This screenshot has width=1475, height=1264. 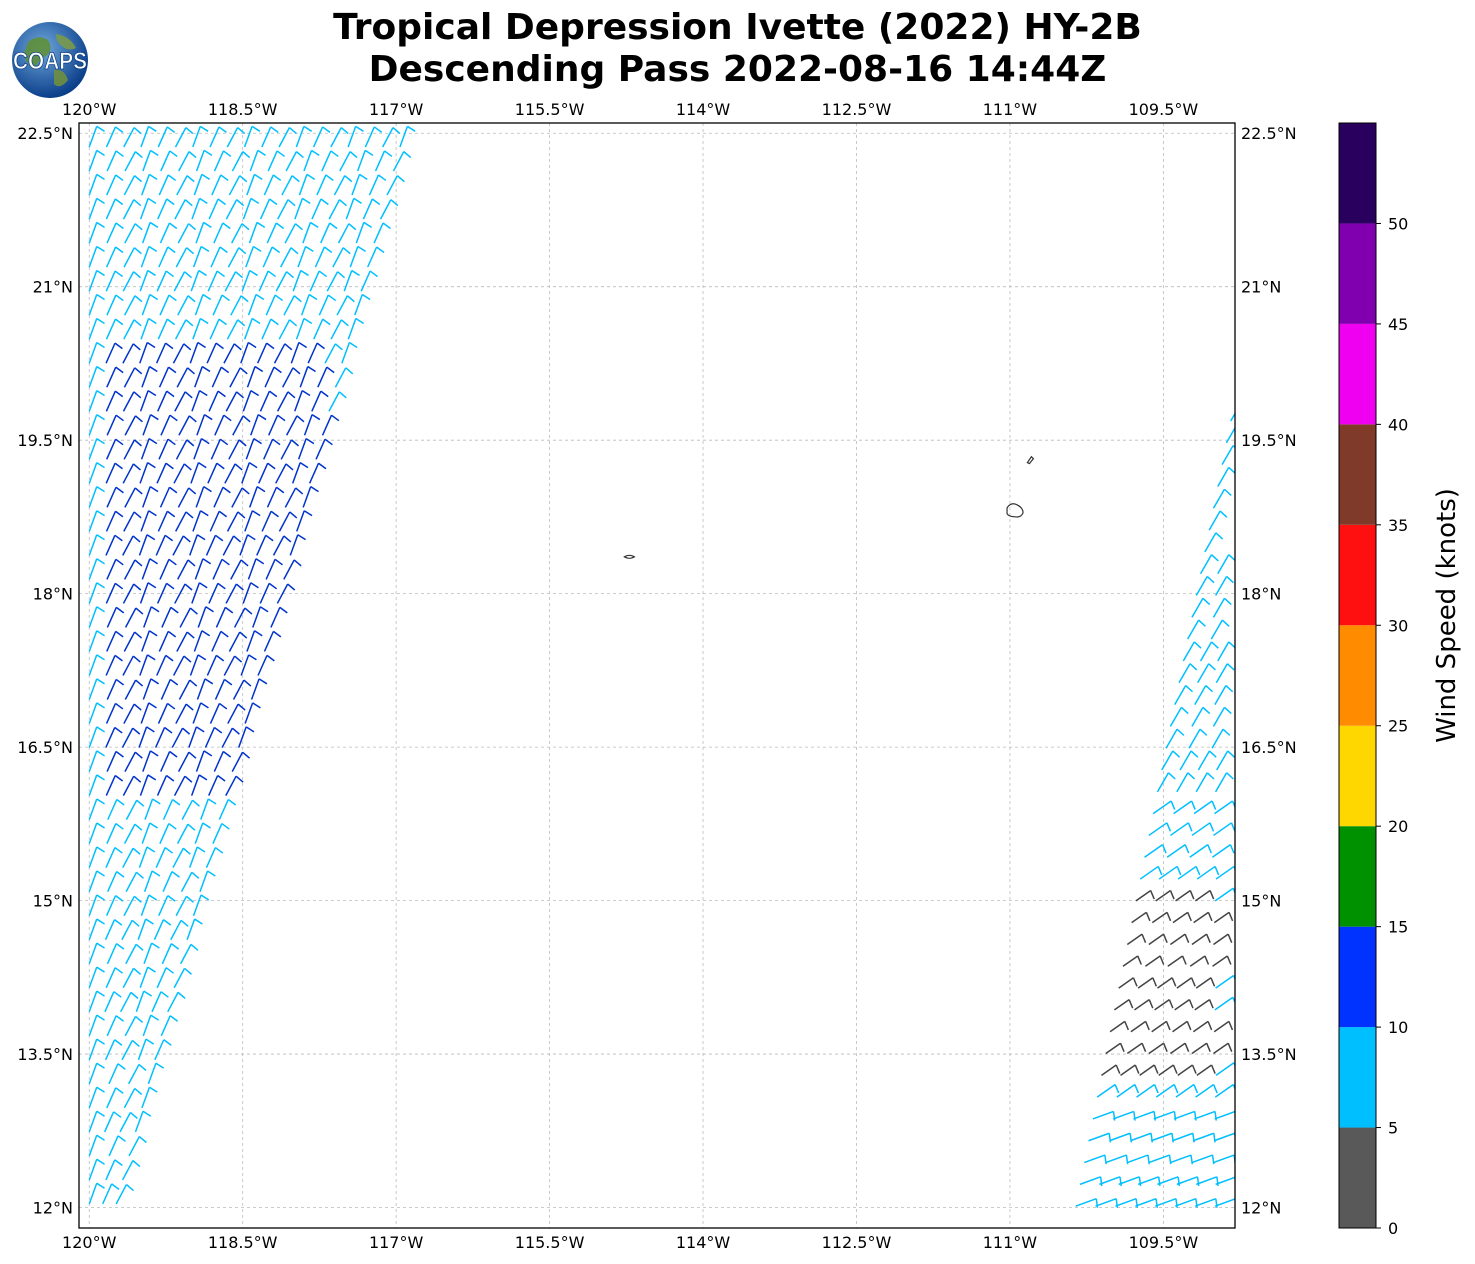 What do you see at coordinates (550, 109) in the screenshot?
I see `lon-tick-label-top: 115.5°W` at bounding box center [550, 109].